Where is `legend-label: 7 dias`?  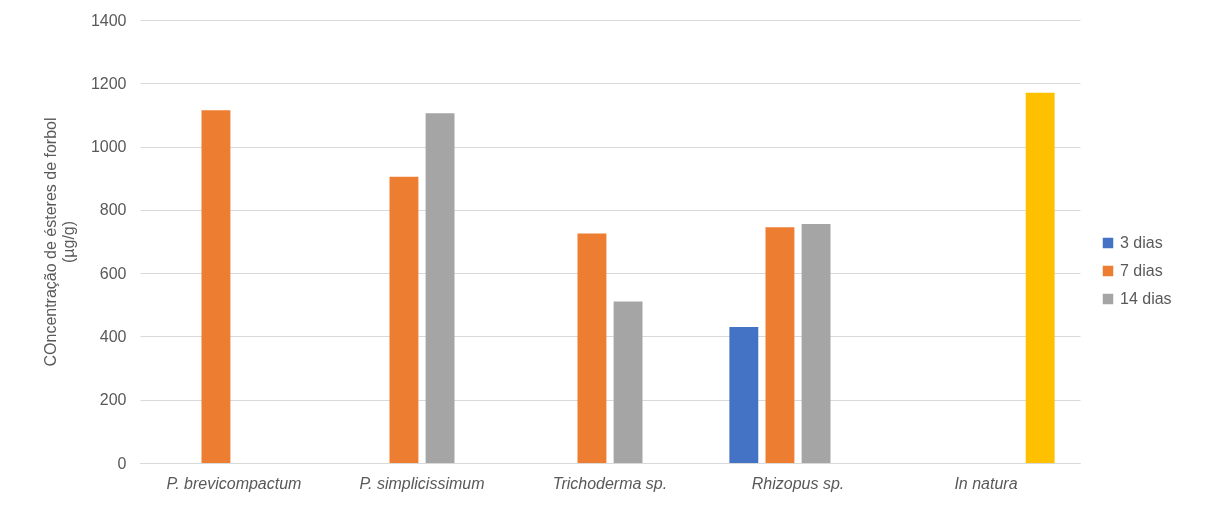 legend-label: 7 dias is located at coordinates (1141, 270).